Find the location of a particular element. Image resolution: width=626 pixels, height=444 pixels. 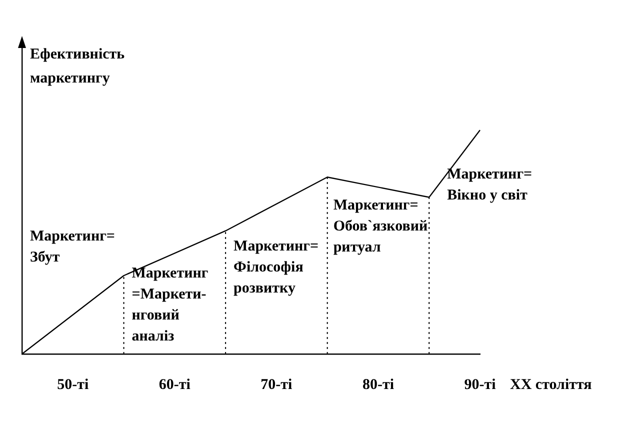

annotation: Маркетинг= Вікно у світ is located at coordinates (489, 185).